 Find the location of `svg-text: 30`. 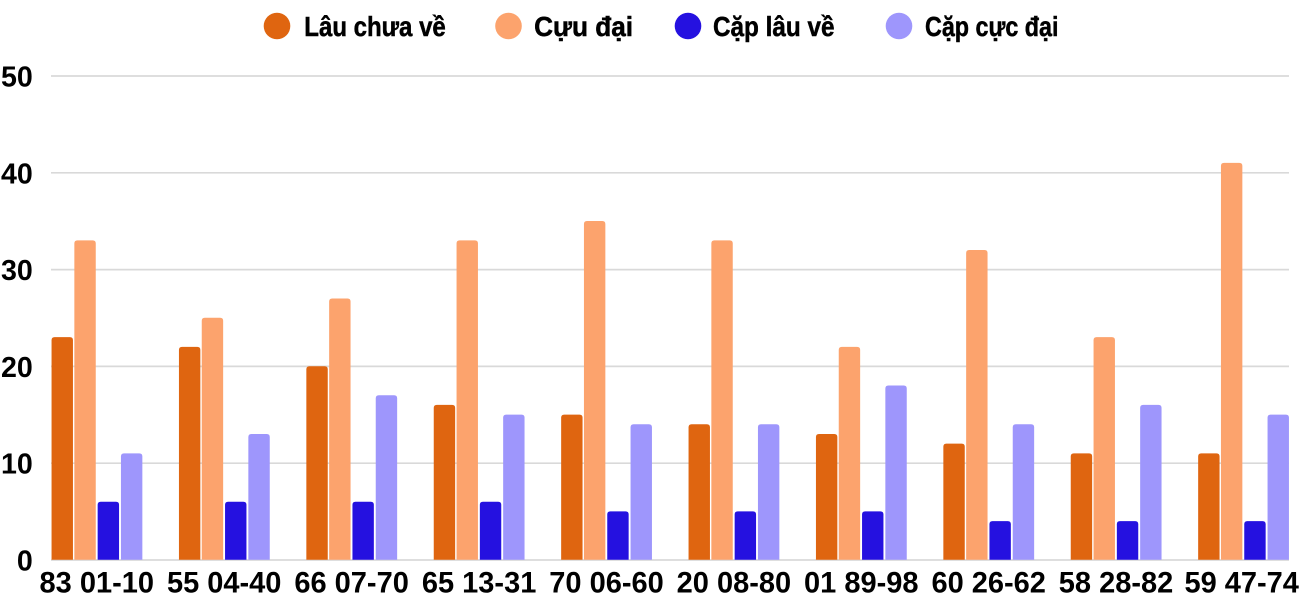

svg-text: 30 is located at coordinates (17, 271).